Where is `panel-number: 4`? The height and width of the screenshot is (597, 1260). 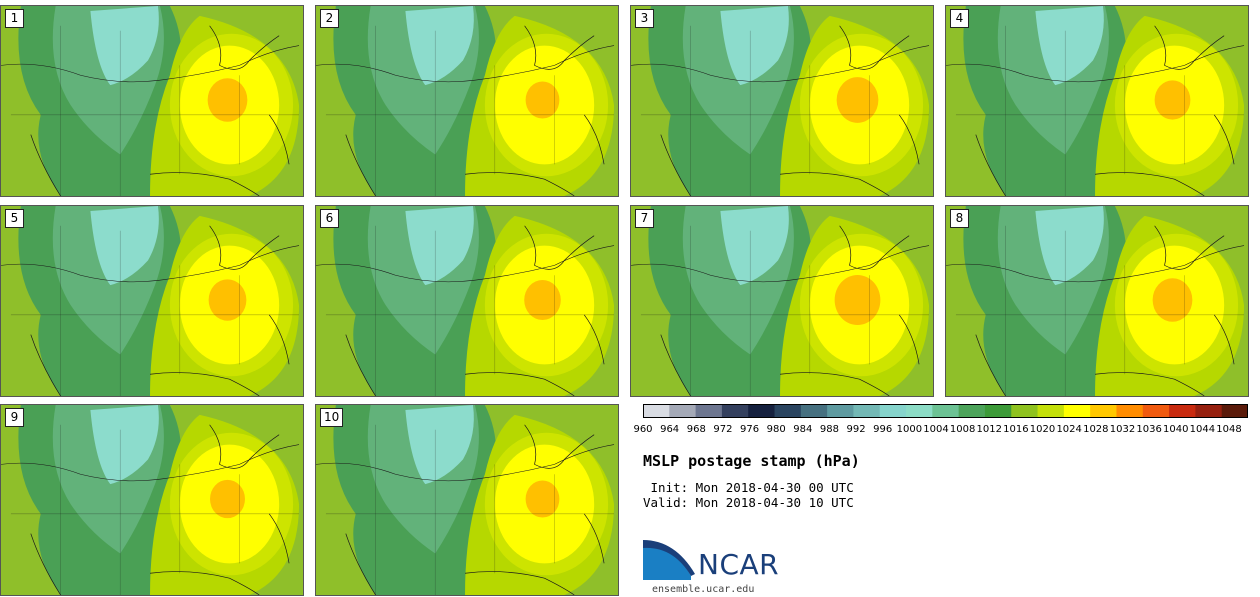
panel-number: 4 is located at coordinates (959, 18).